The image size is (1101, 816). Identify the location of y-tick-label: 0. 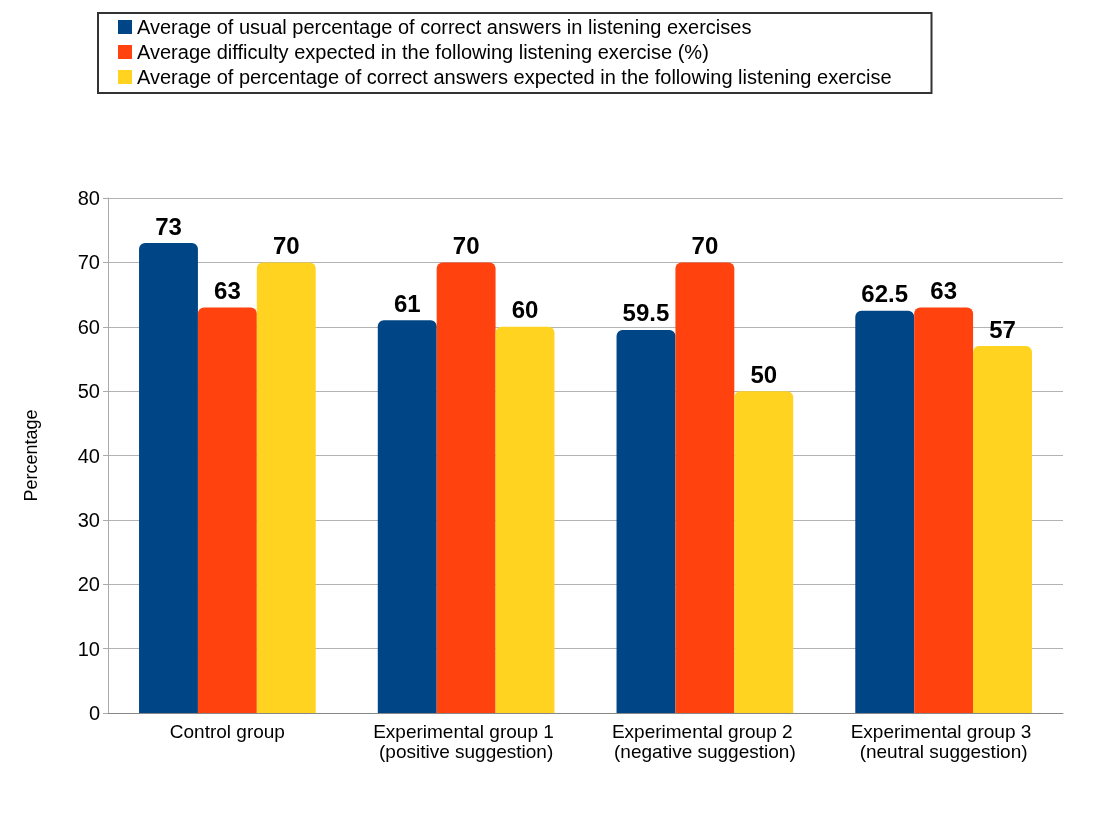
(94, 713).